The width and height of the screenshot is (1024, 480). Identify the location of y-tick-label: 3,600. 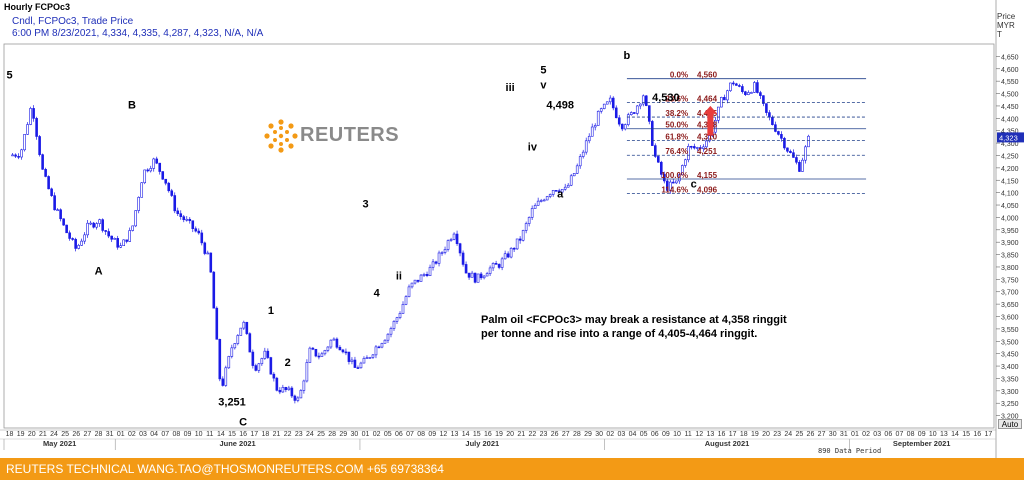
(1010, 318).